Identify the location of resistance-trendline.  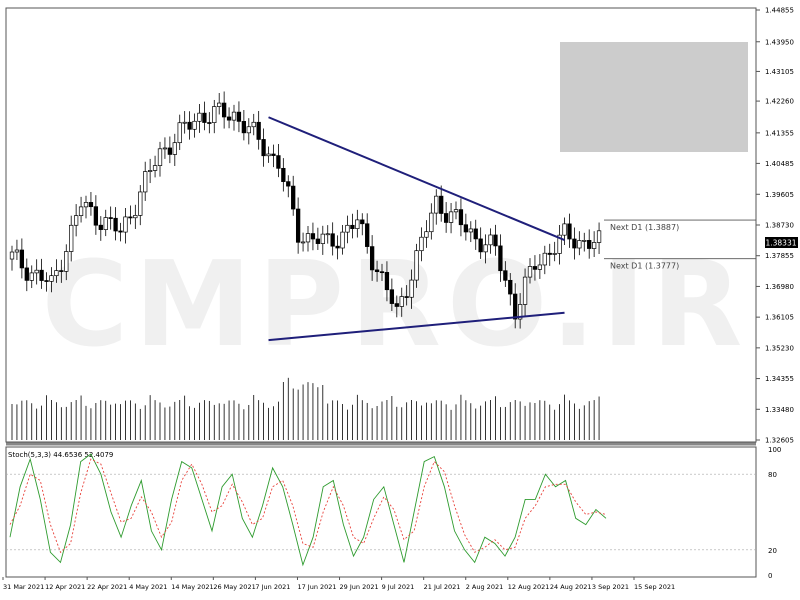
(416, 179).